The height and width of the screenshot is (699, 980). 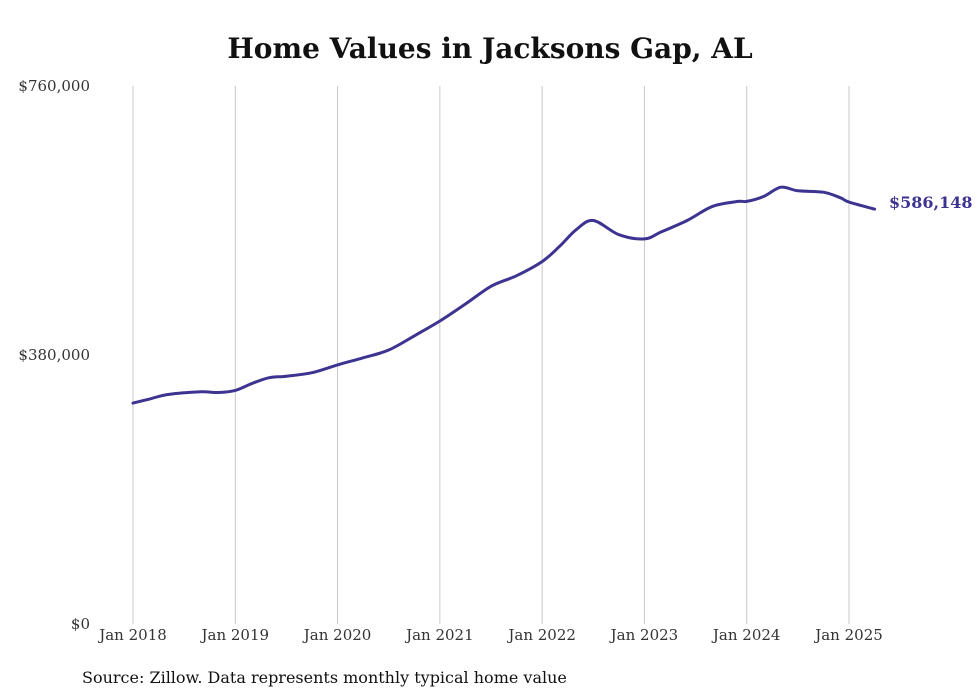 I want to click on x-tick-label: Jan 2022, so click(x=541, y=635).